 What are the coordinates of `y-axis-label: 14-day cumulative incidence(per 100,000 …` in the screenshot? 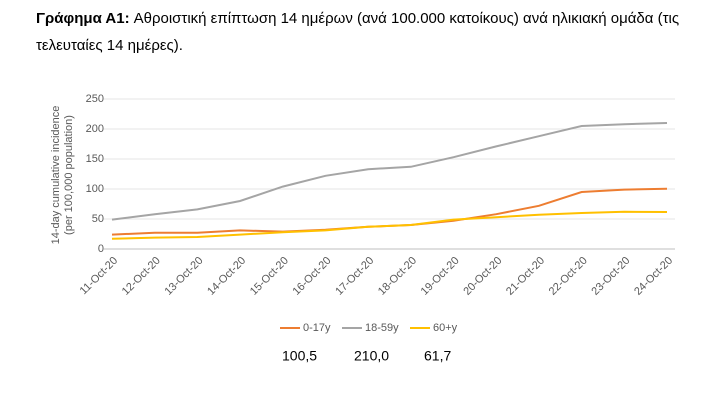 It's located at (62, 175).